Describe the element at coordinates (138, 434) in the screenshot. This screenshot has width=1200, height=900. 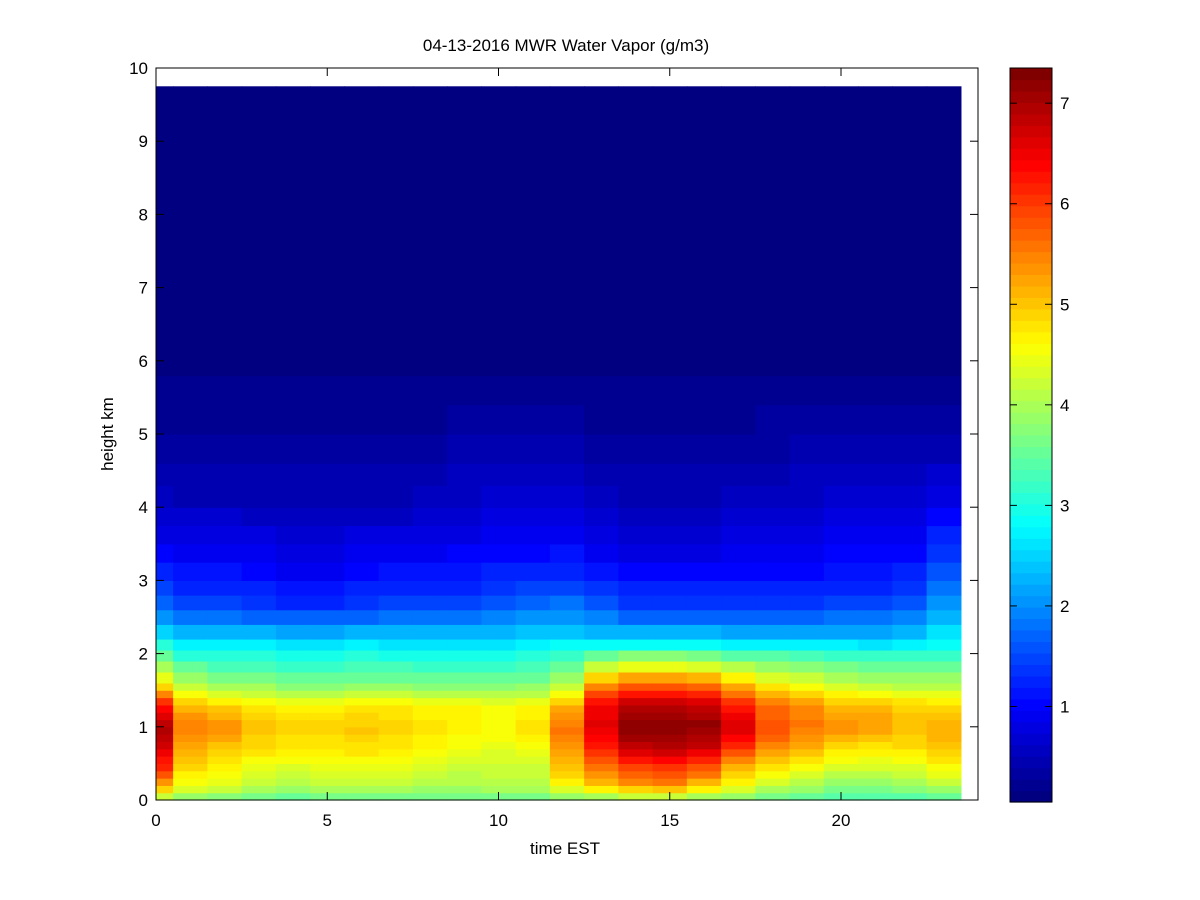
I see `y-tick-labels: 0 1 2 3 4 5 6 7 8 9 10` at that location.